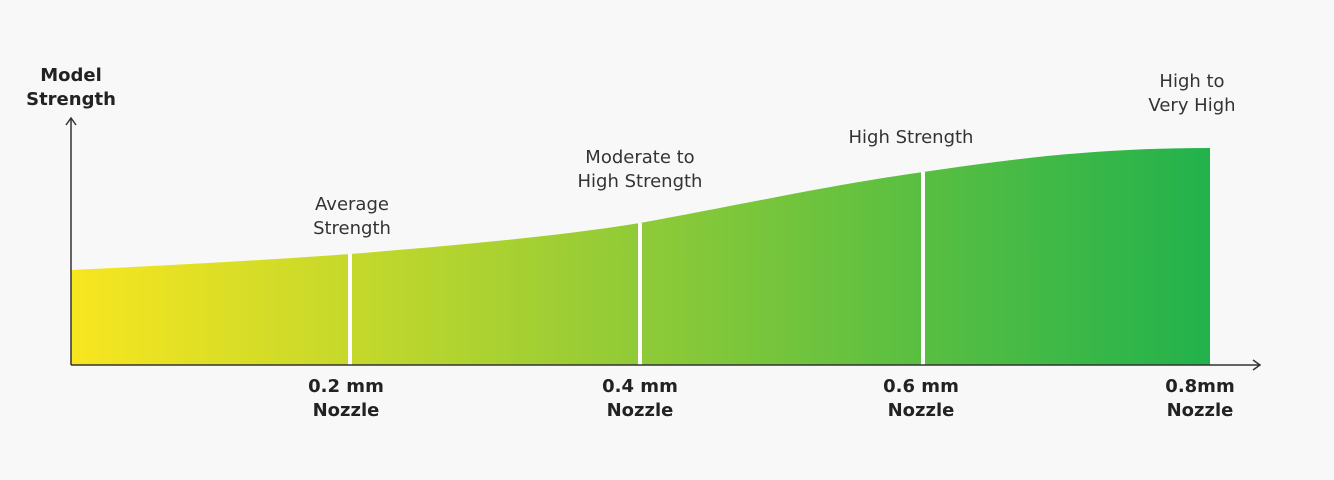  Describe the element at coordinates (921, 386) in the screenshot. I see `nozzle-label: 0.6 mm` at that location.